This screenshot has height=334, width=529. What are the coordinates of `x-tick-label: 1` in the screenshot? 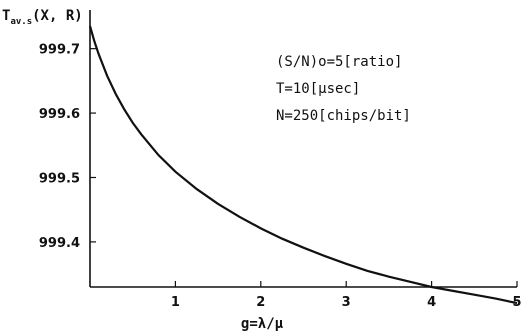 It's located at (175, 302).